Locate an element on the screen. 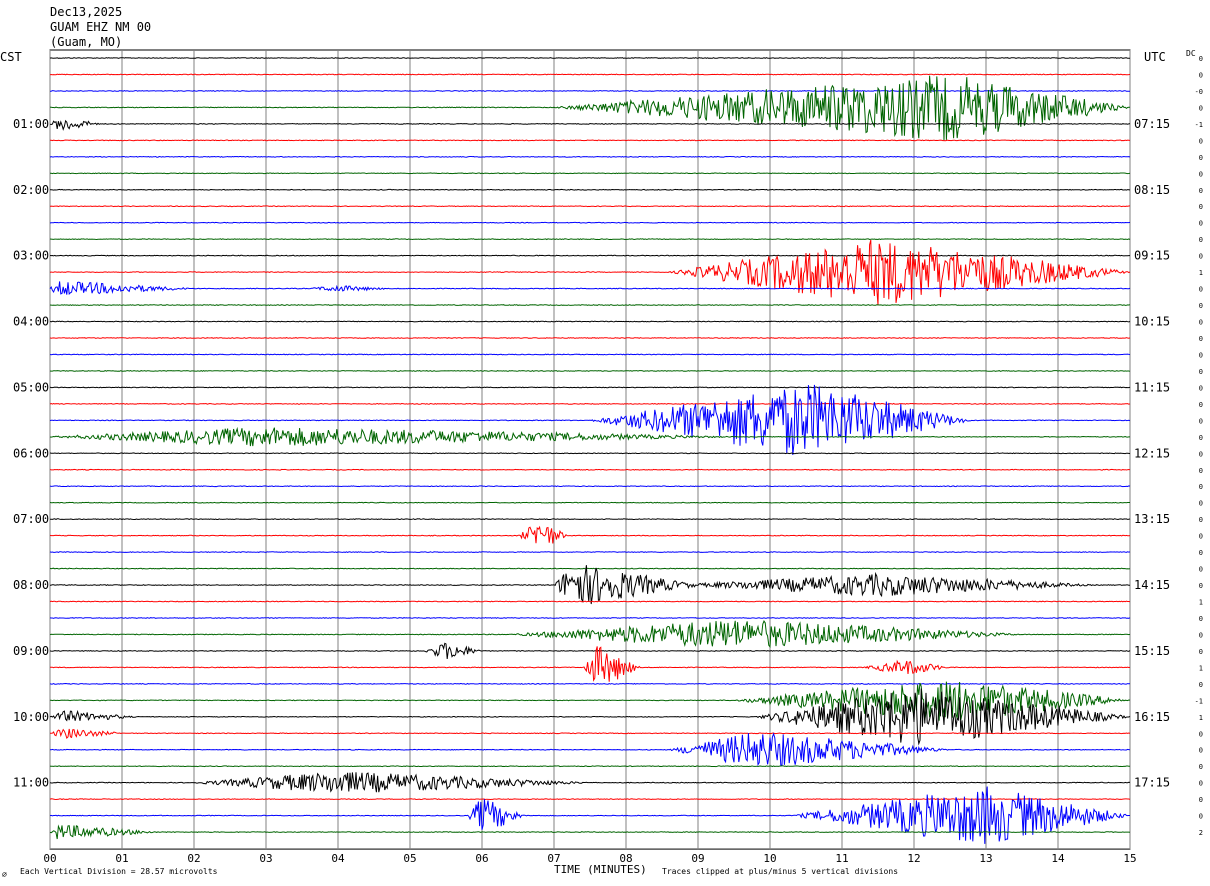 The width and height of the screenshot is (1210, 886). cst-time-label: 05:00 is located at coordinates (31, 387).